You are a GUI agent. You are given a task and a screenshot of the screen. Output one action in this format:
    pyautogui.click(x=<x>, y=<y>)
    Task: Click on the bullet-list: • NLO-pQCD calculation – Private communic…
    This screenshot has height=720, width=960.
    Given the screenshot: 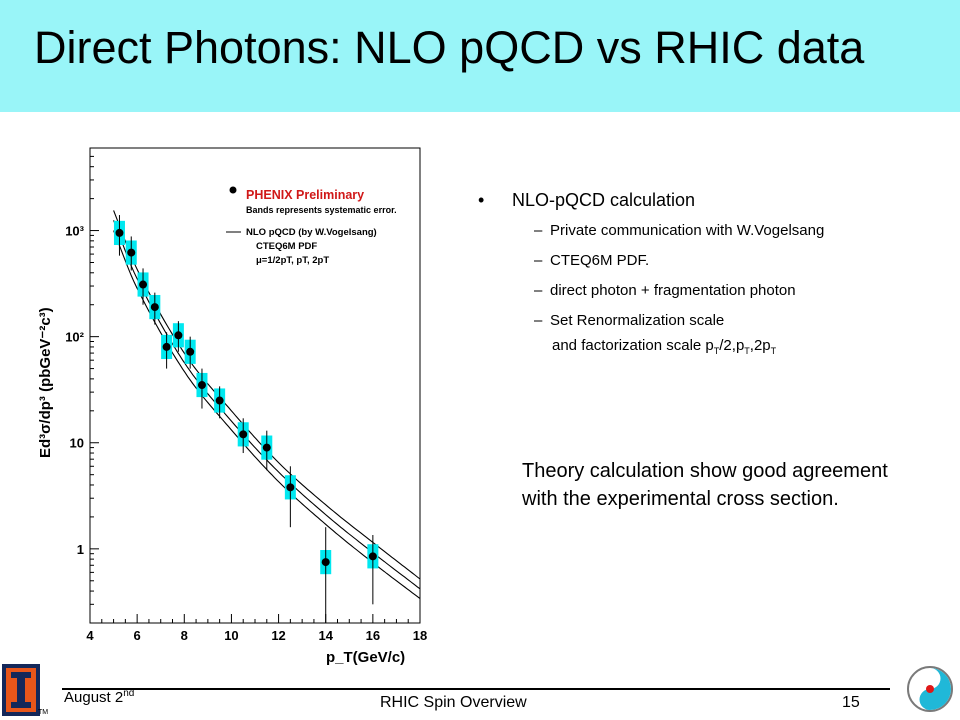 What is the action you would take?
    pyautogui.click(x=708, y=273)
    